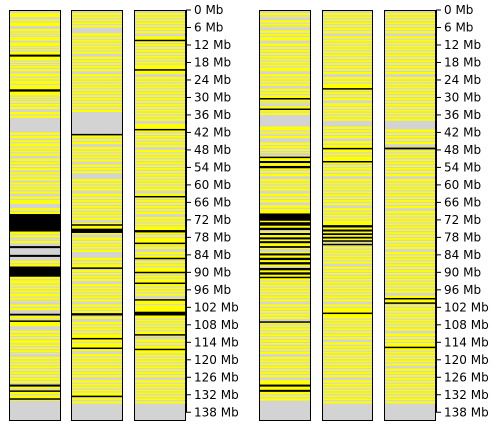 The image size is (500, 436). I want to click on axis-tick-label: 60 Mb, so click(212, 185).